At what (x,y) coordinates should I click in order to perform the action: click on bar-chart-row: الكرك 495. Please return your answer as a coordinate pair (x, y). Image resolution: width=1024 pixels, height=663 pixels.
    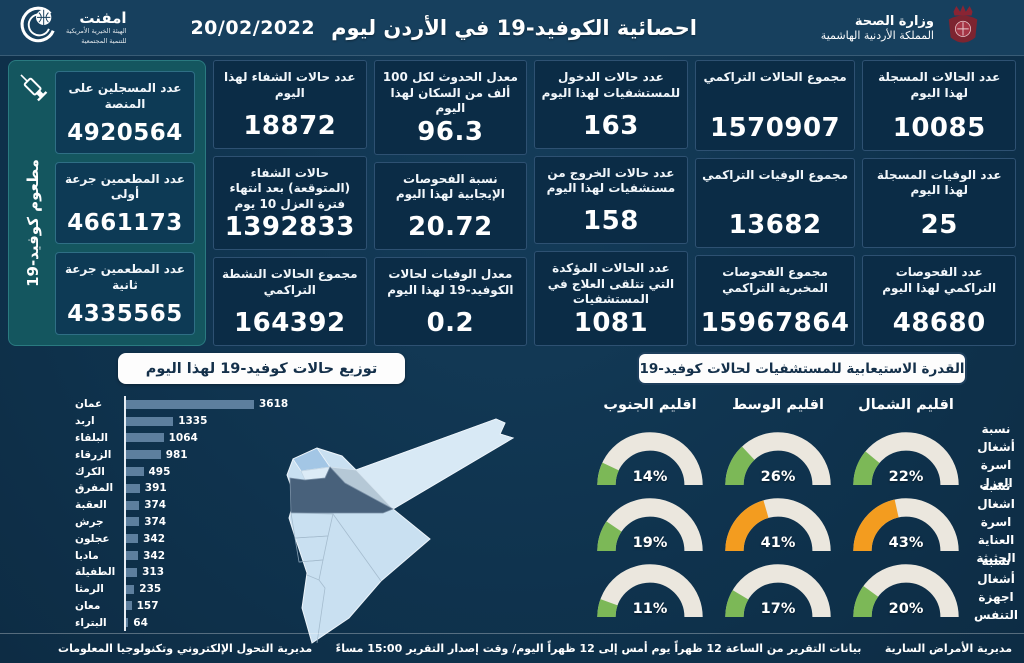
    Looking at the image, I should click on (195, 471).